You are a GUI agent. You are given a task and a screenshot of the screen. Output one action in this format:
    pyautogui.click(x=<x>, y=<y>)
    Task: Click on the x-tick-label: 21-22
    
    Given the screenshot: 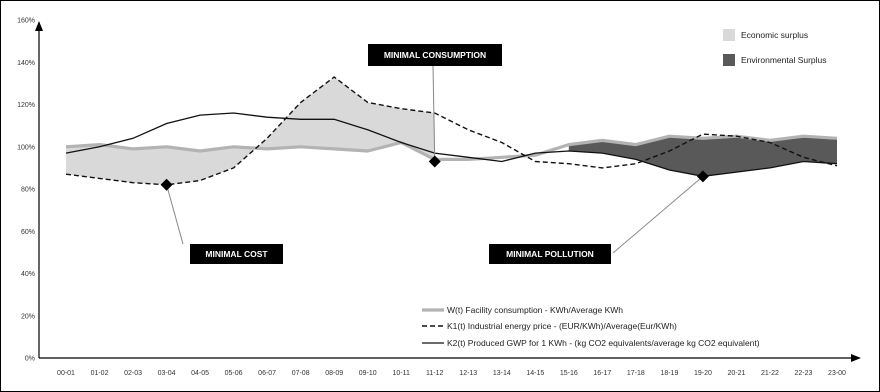 What is the action you would take?
    pyautogui.click(x=770, y=373)
    